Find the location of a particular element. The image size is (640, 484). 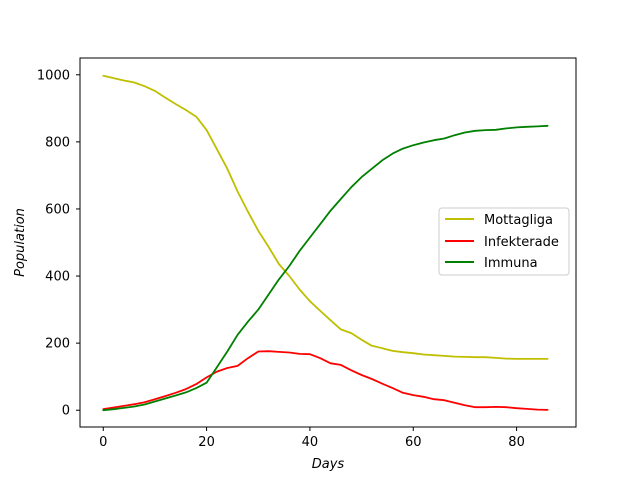

legend-label-immuna: Immuna is located at coordinates (511, 263).